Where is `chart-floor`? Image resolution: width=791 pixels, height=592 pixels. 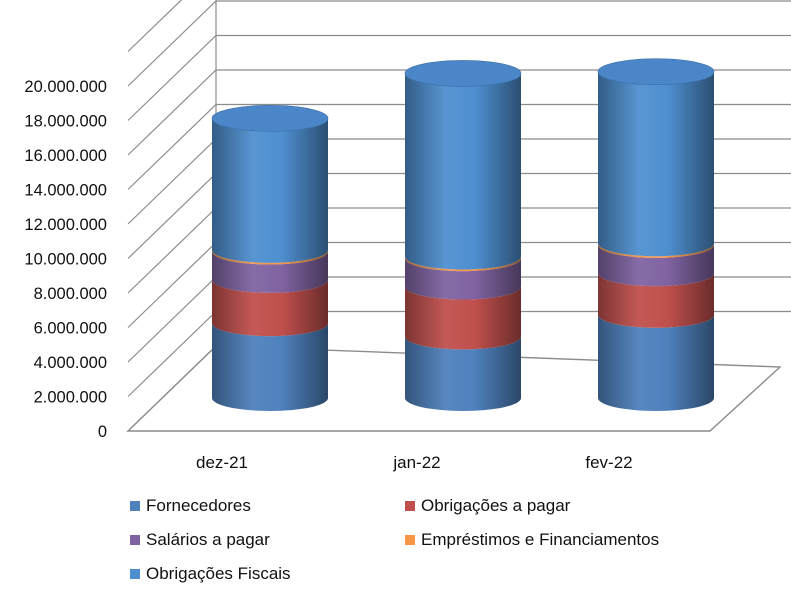
chart-floor is located at coordinates (454, 388).